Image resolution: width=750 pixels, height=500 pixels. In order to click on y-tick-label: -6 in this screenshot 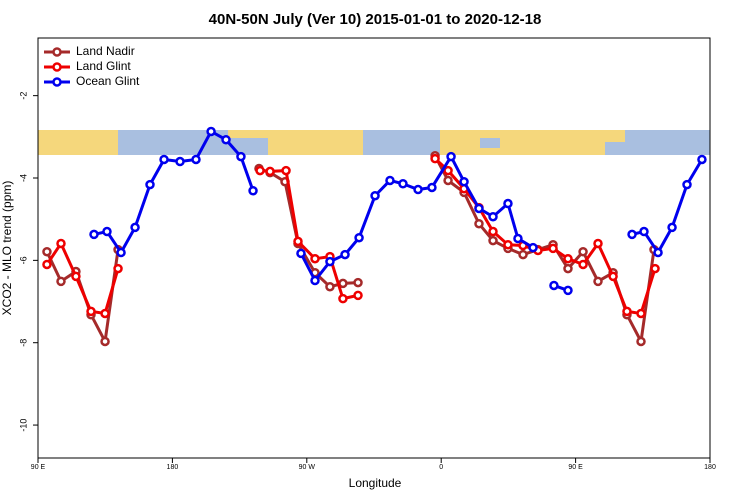, I will do `click(23, 260)`.